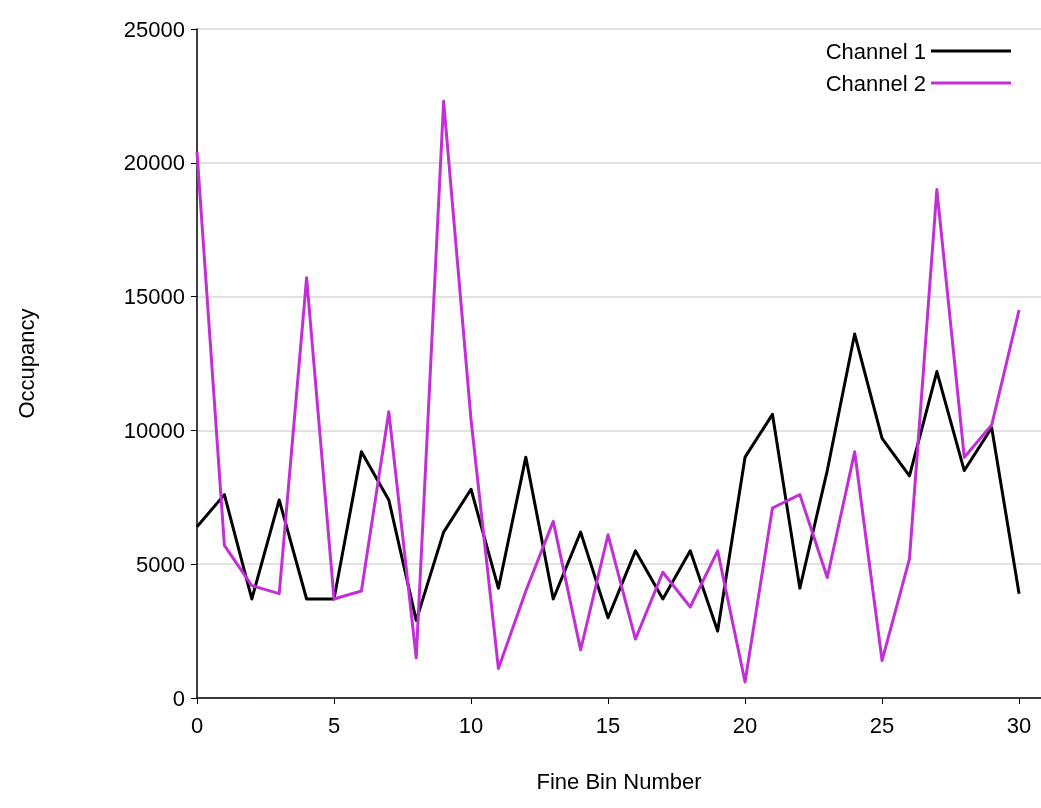 Image resolution: width=1041 pixels, height=808 pixels. What do you see at coordinates (26, 363) in the screenshot?
I see `y-axis-title: Occupancy` at bounding box center [26, 363].